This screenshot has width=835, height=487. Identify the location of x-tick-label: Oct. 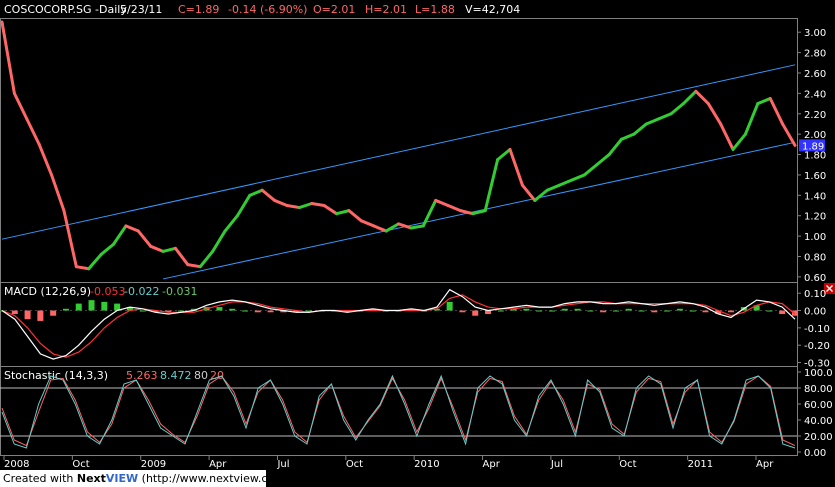
(627, 464).